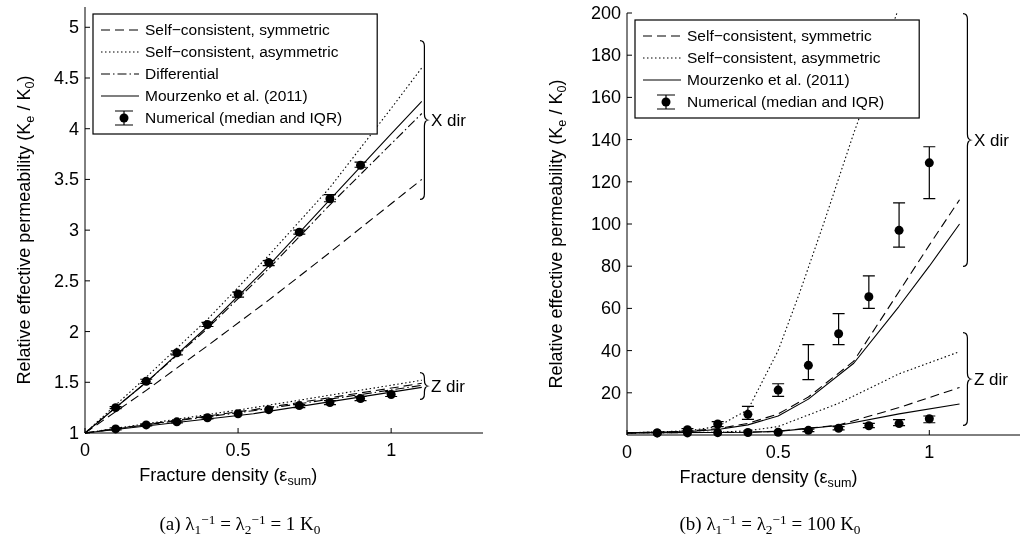 This screenshot has height=550, width=1024. I want to click on y-tick-label: 200, so click(605, 13).